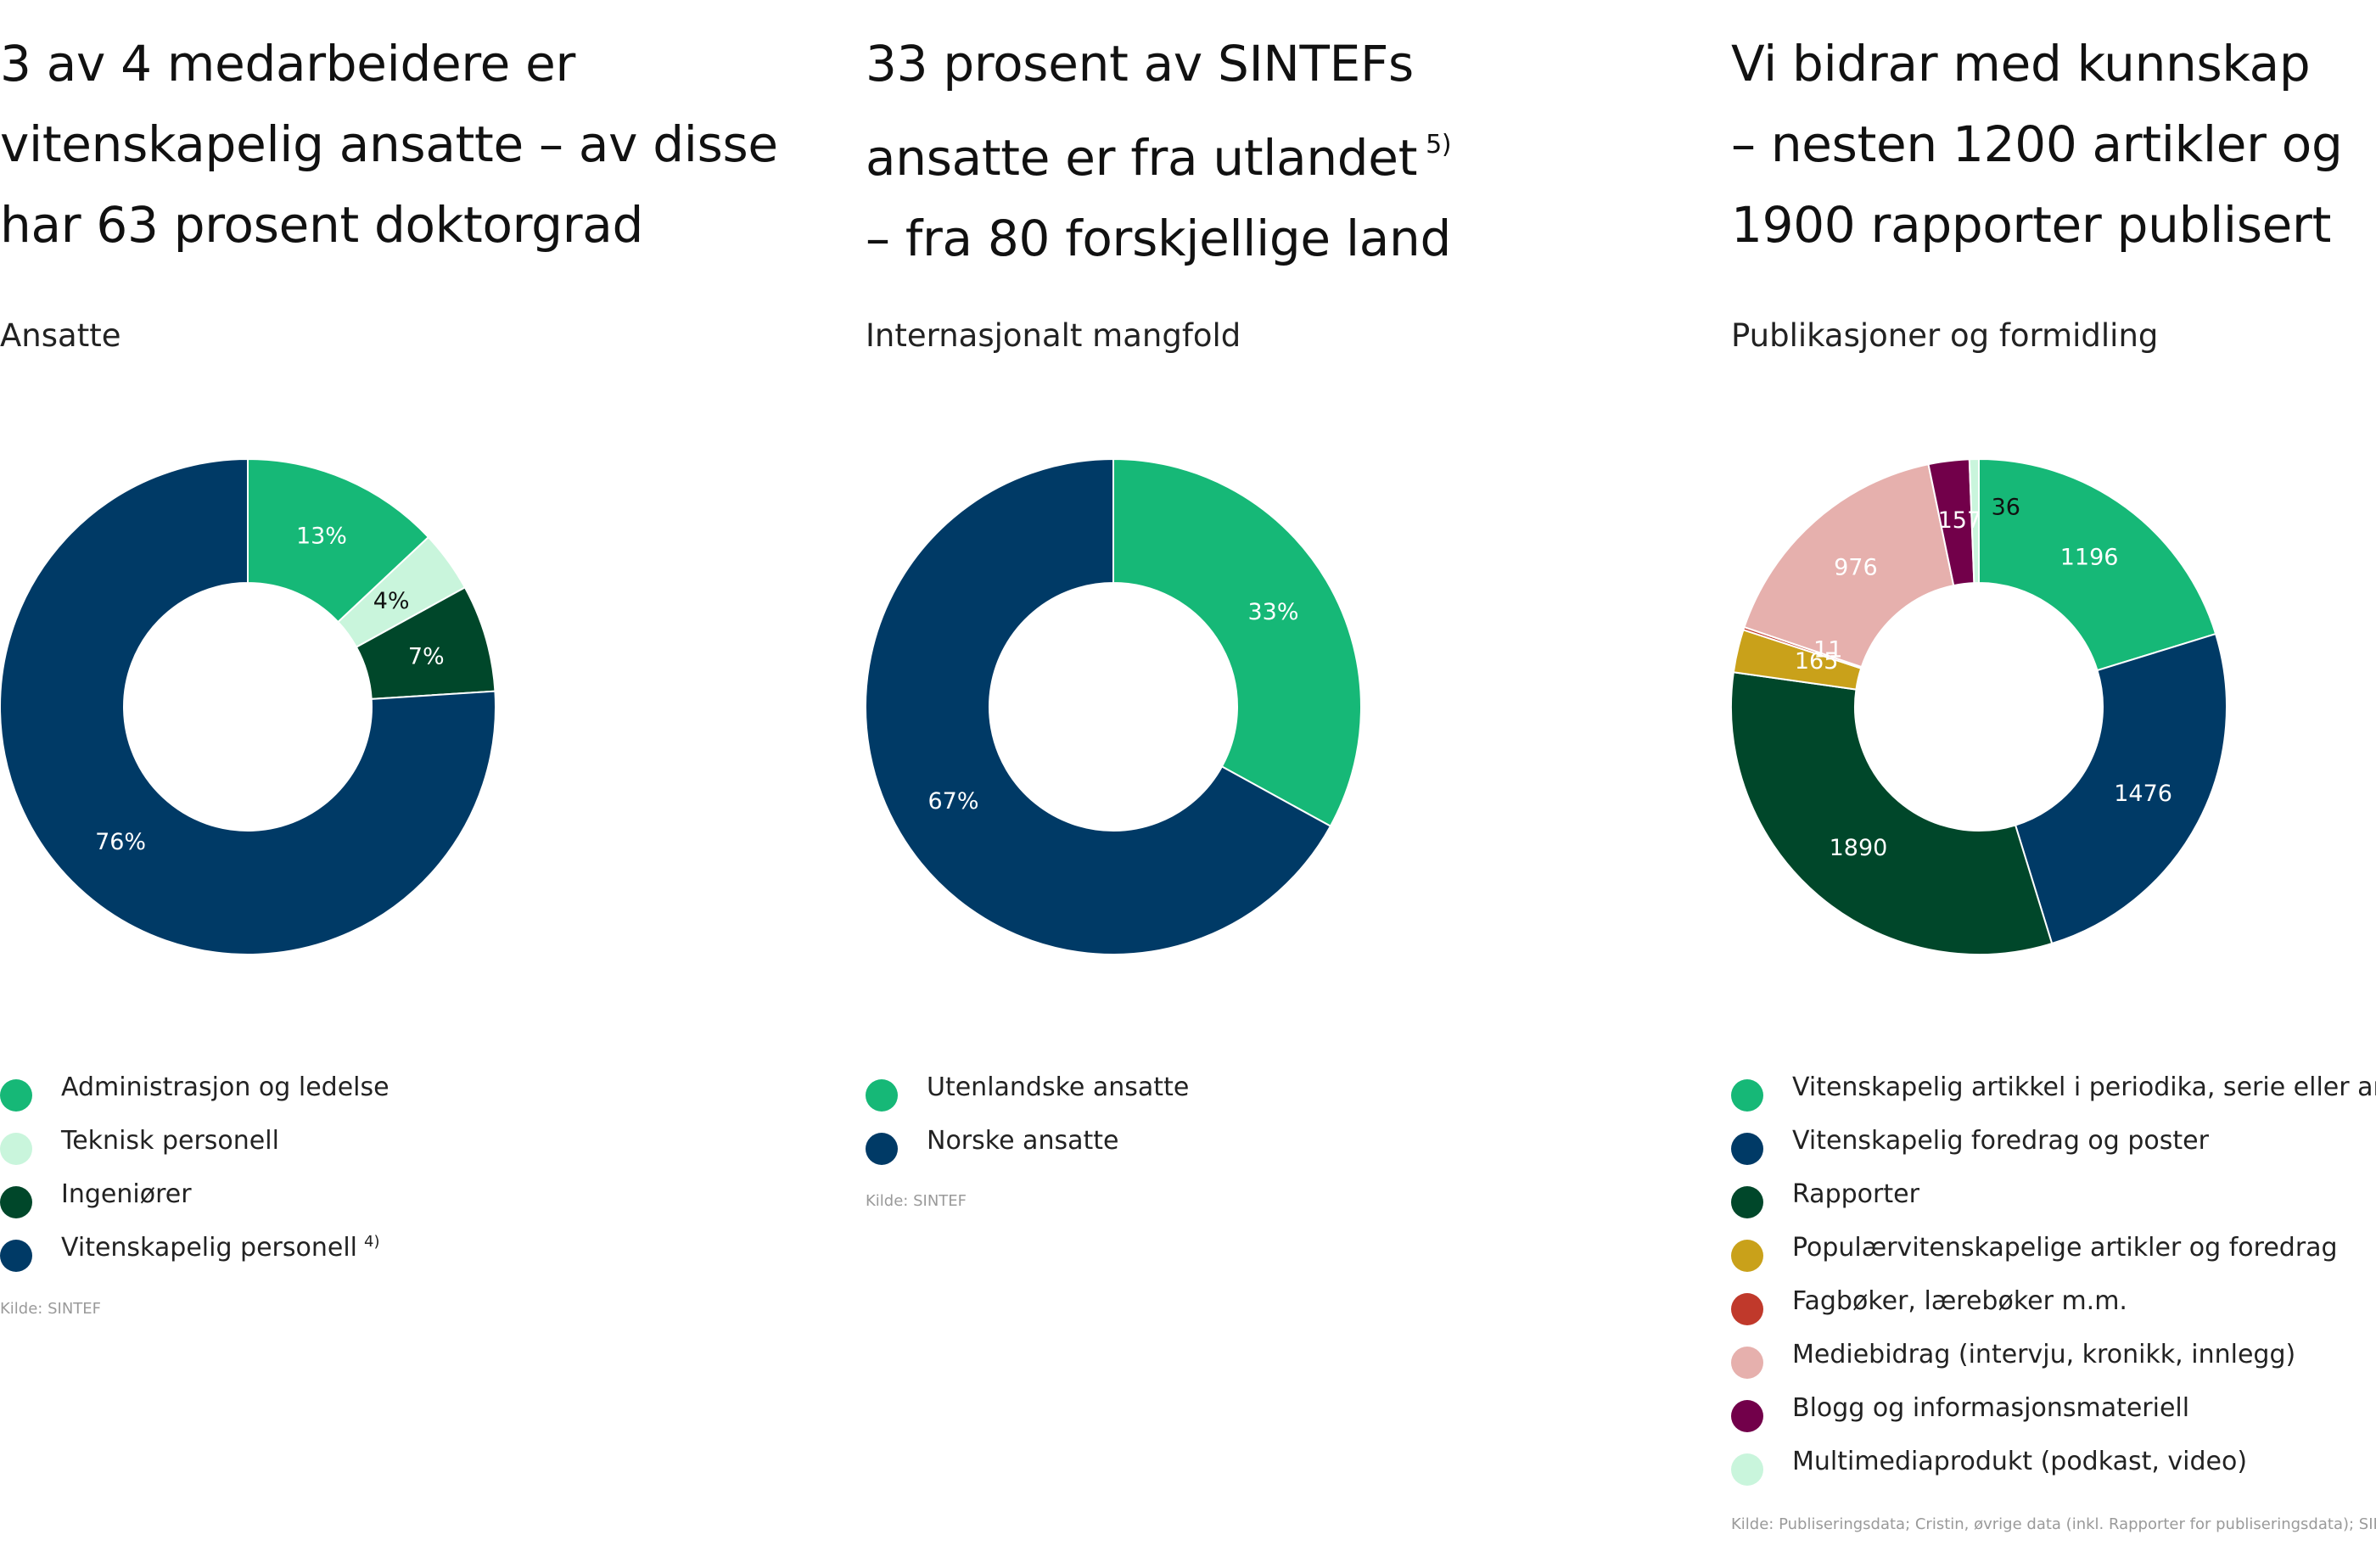  What do you see at coordinates (321, 537) in the screenshot?
I see `slice-value-label: 13%` at bounding box center [321, 537].